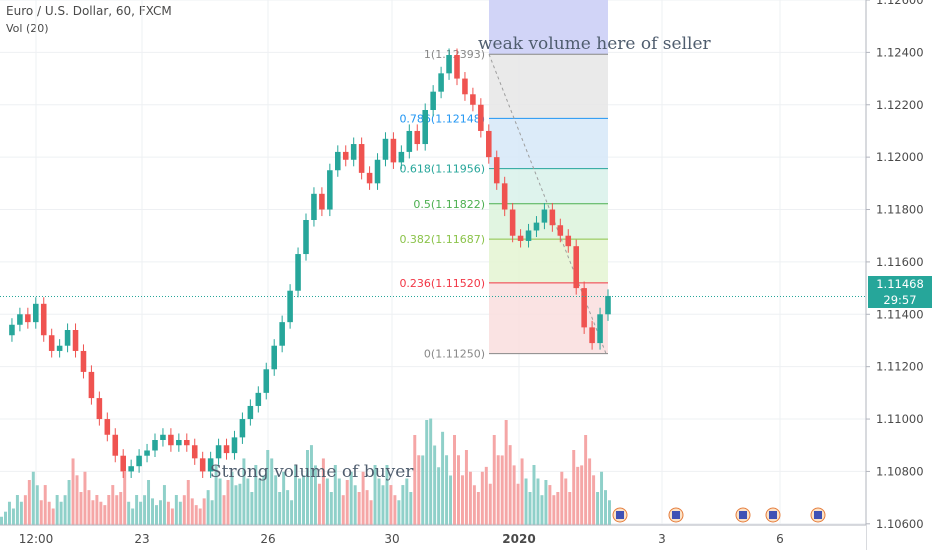 The image size is (932, 550). I want to click on time-tick-label: 2020, so click(518, 539).